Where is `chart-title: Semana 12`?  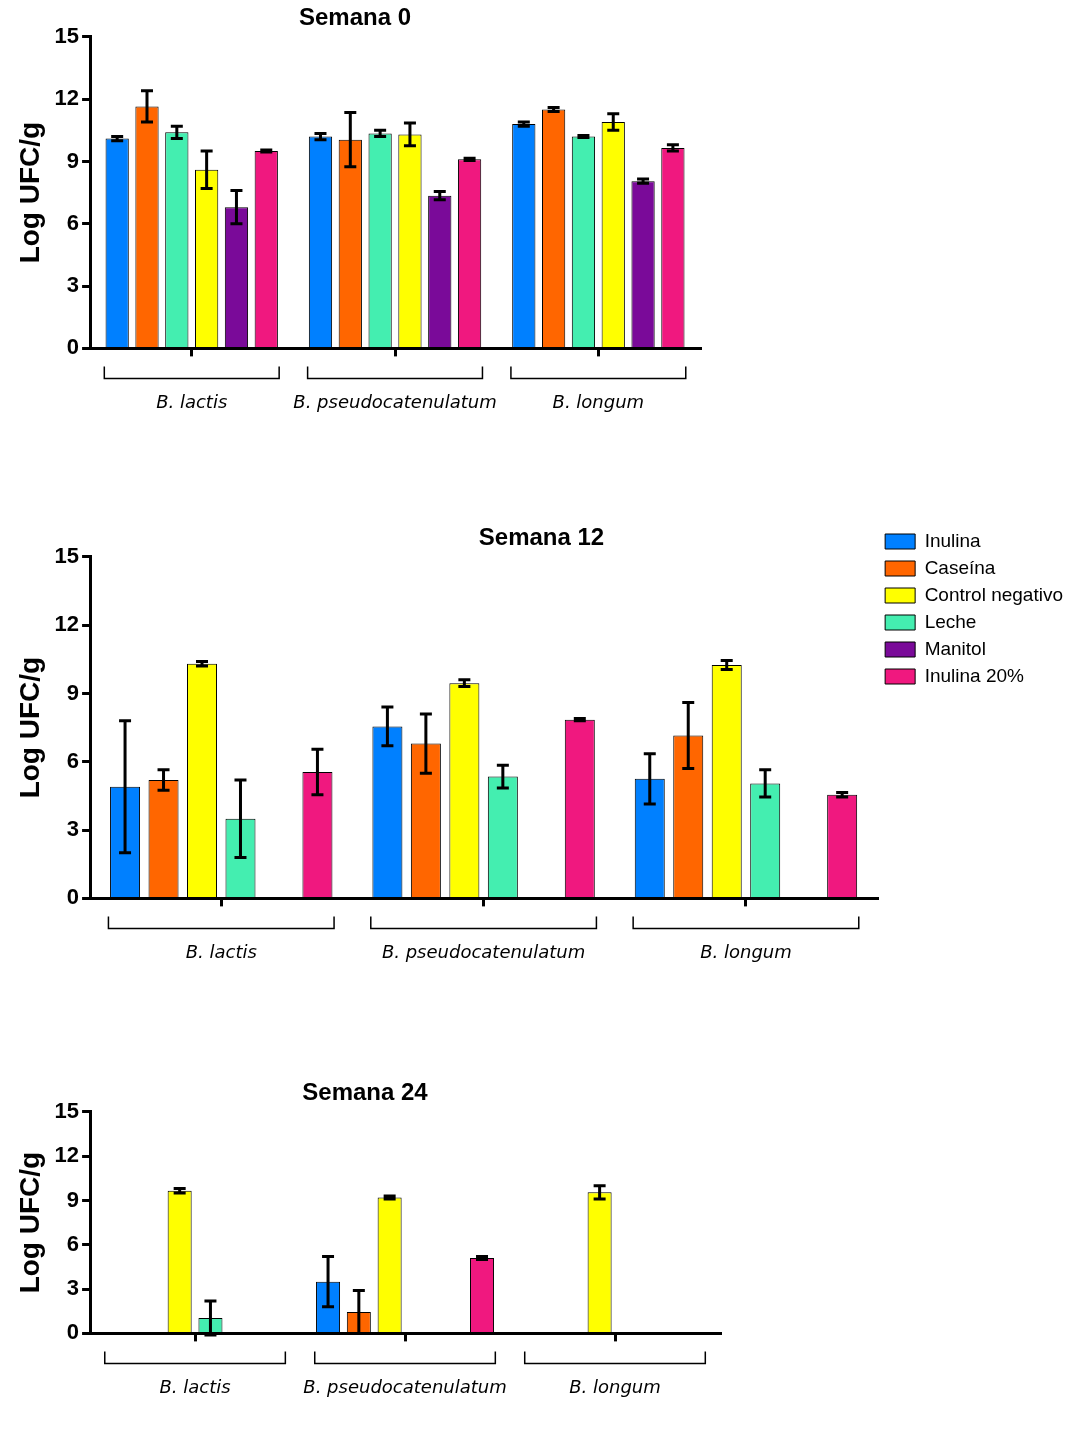 chart-title: Semana 12 is located at coordinates (541, 537).